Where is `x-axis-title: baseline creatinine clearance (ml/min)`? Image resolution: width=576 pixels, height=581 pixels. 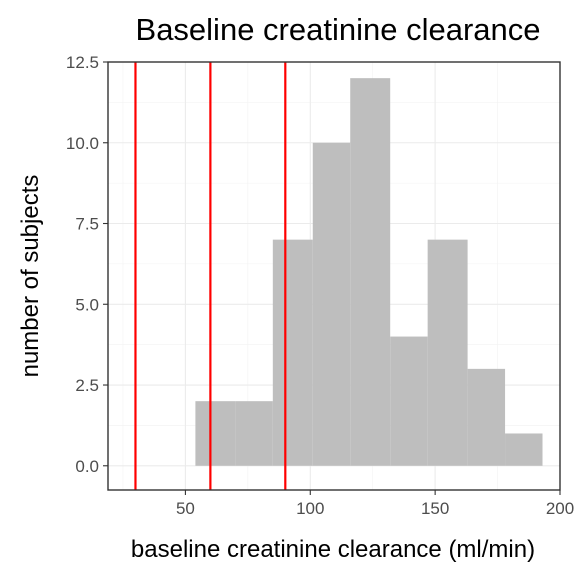
x-axis-title: baseline creatinine clearance (ml/min) is located at coordinates (333, 549).